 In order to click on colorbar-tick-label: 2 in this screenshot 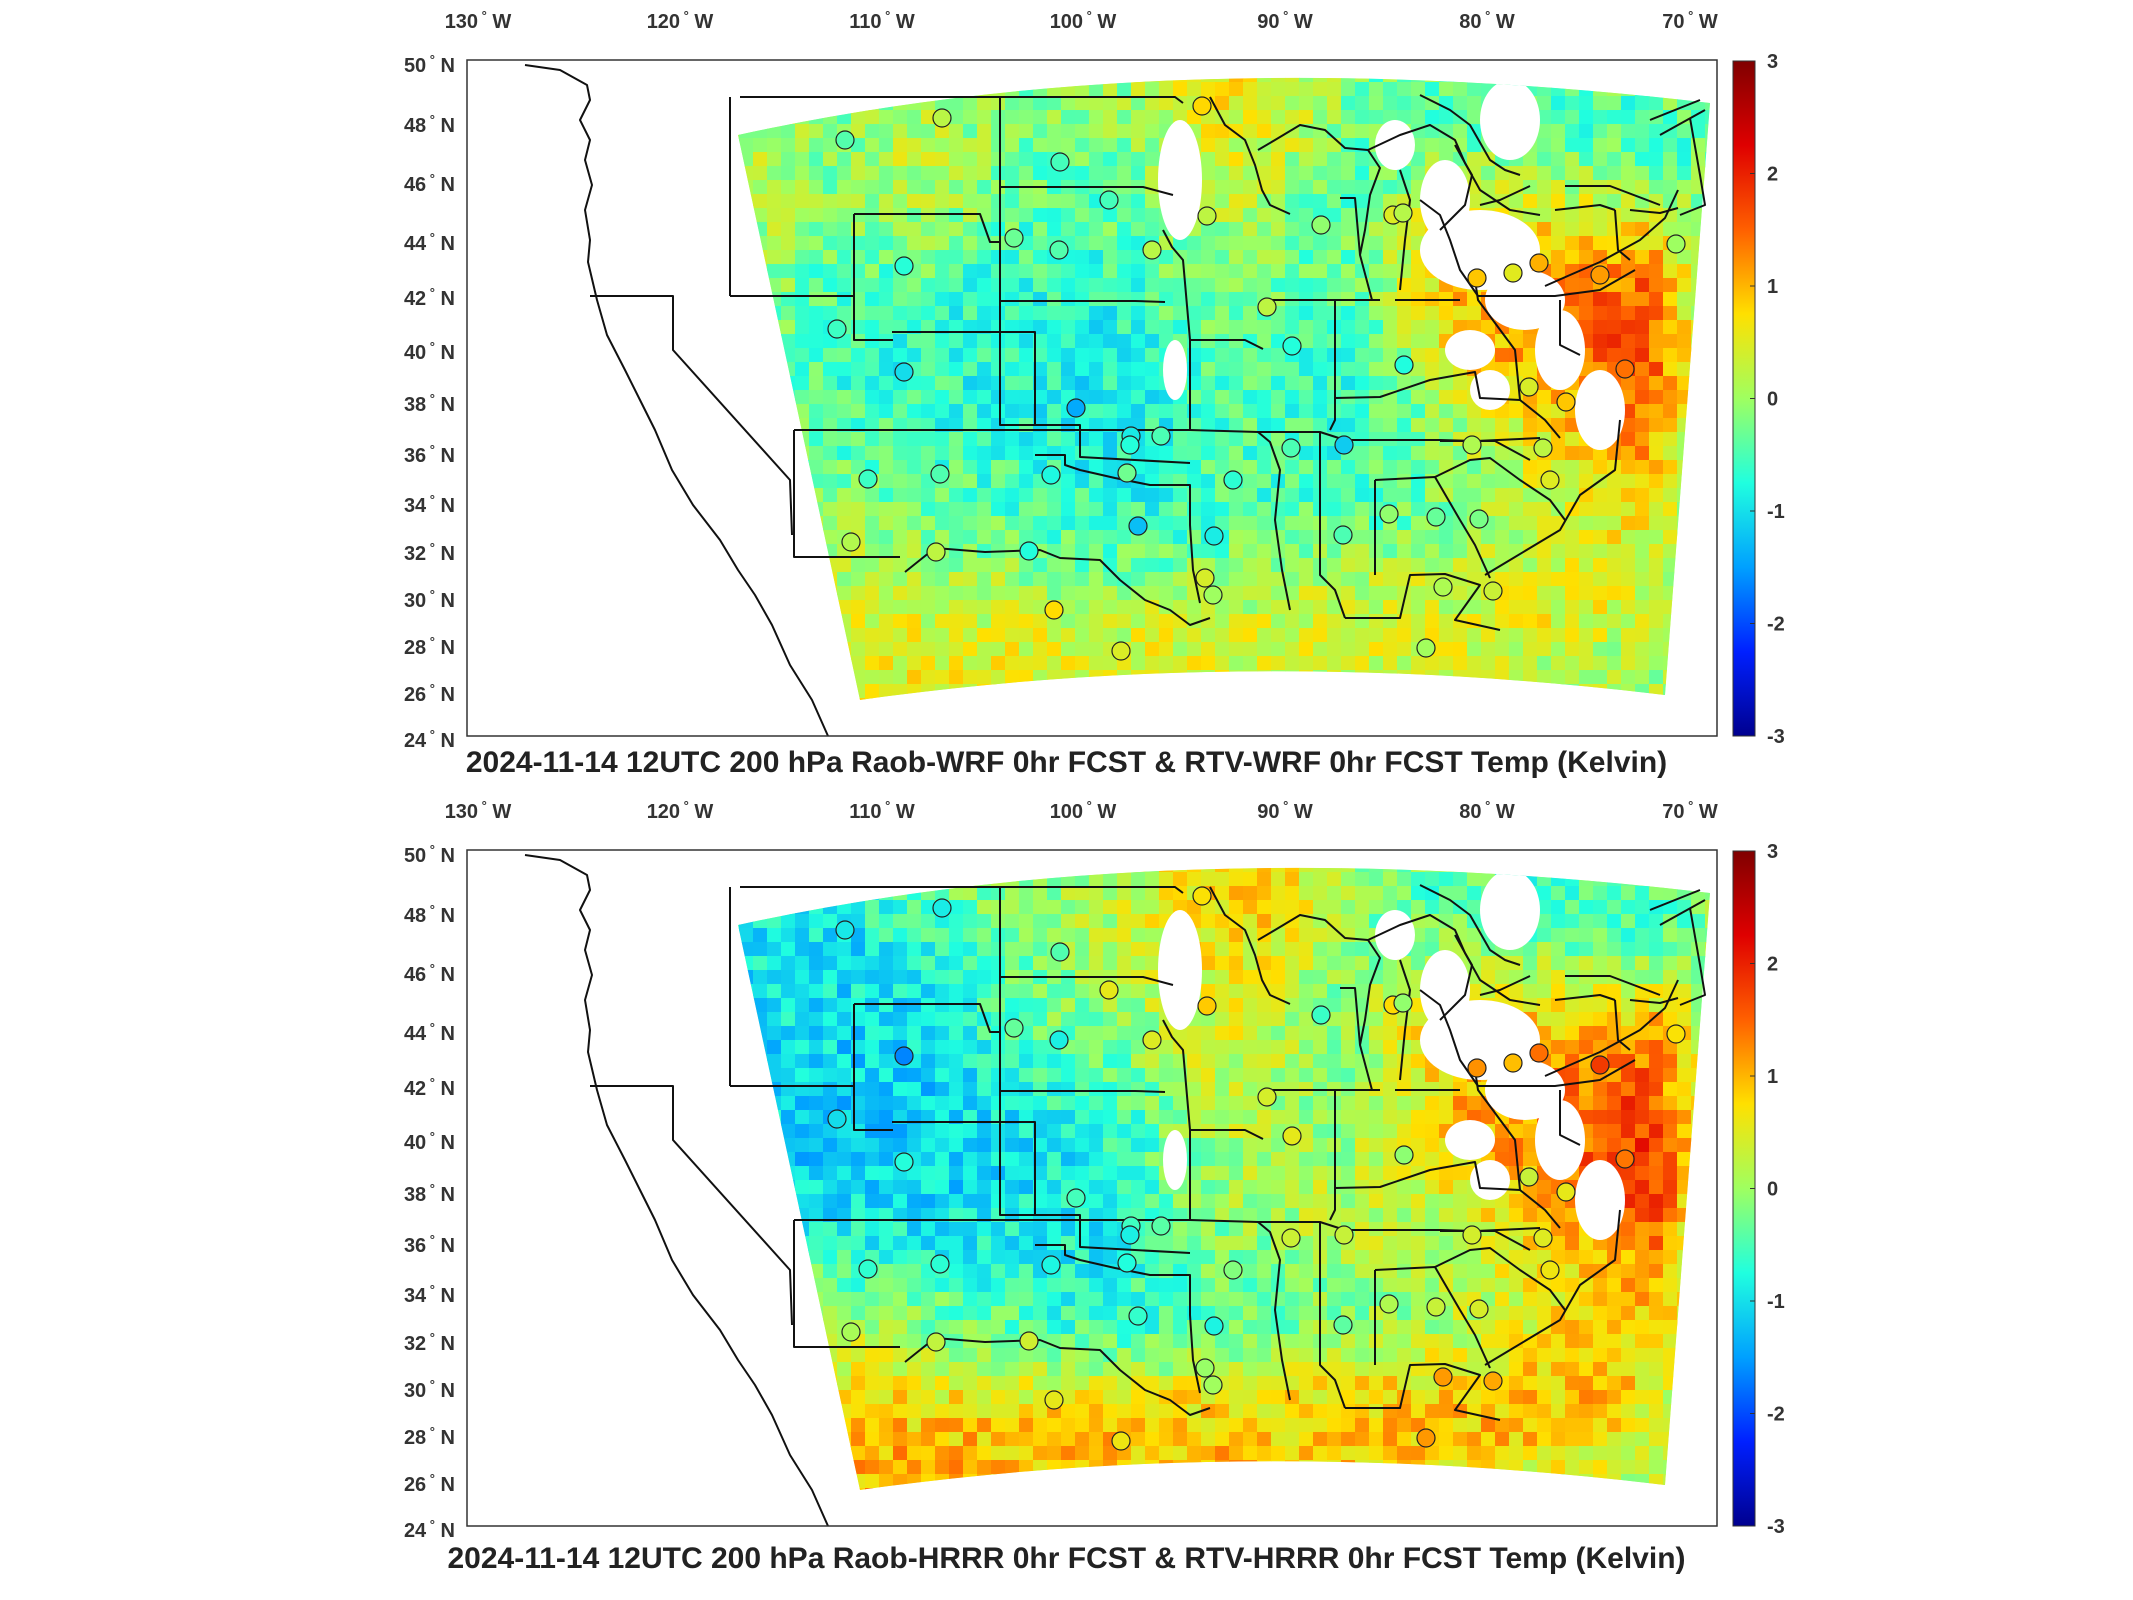, I will do `click(1772, 965)`.